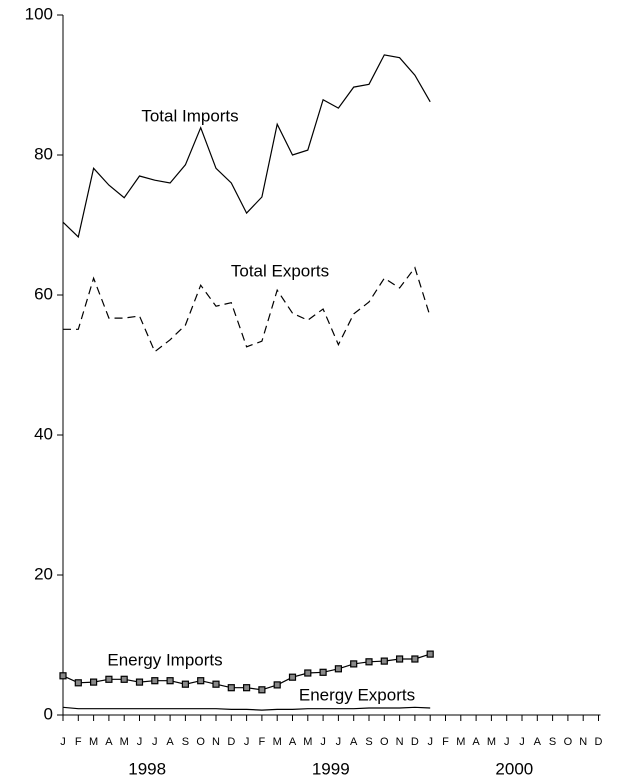  What do you see at coordinates (39, 13) in the screenshot?
I see `y-tick-label: 100` at bounding box center [39, 13].